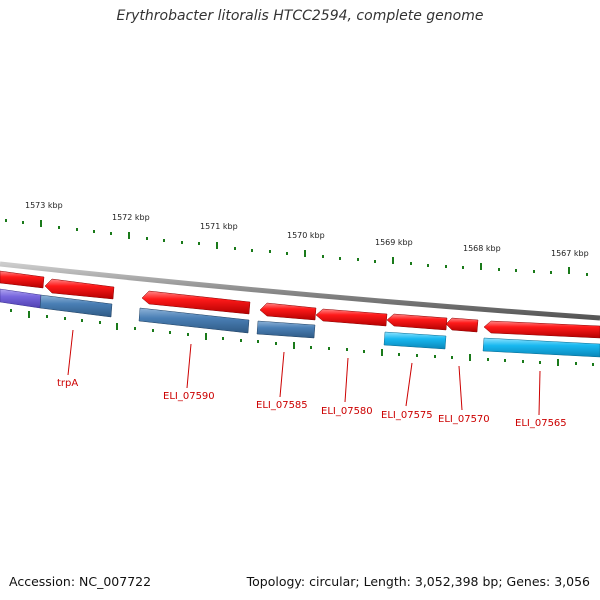 The height and width of the screenshot is (600, 600). Describe the element at coordinates (131, 217) in the screenshot. I see `scale-label-1572: 1572 kbp` at that location.